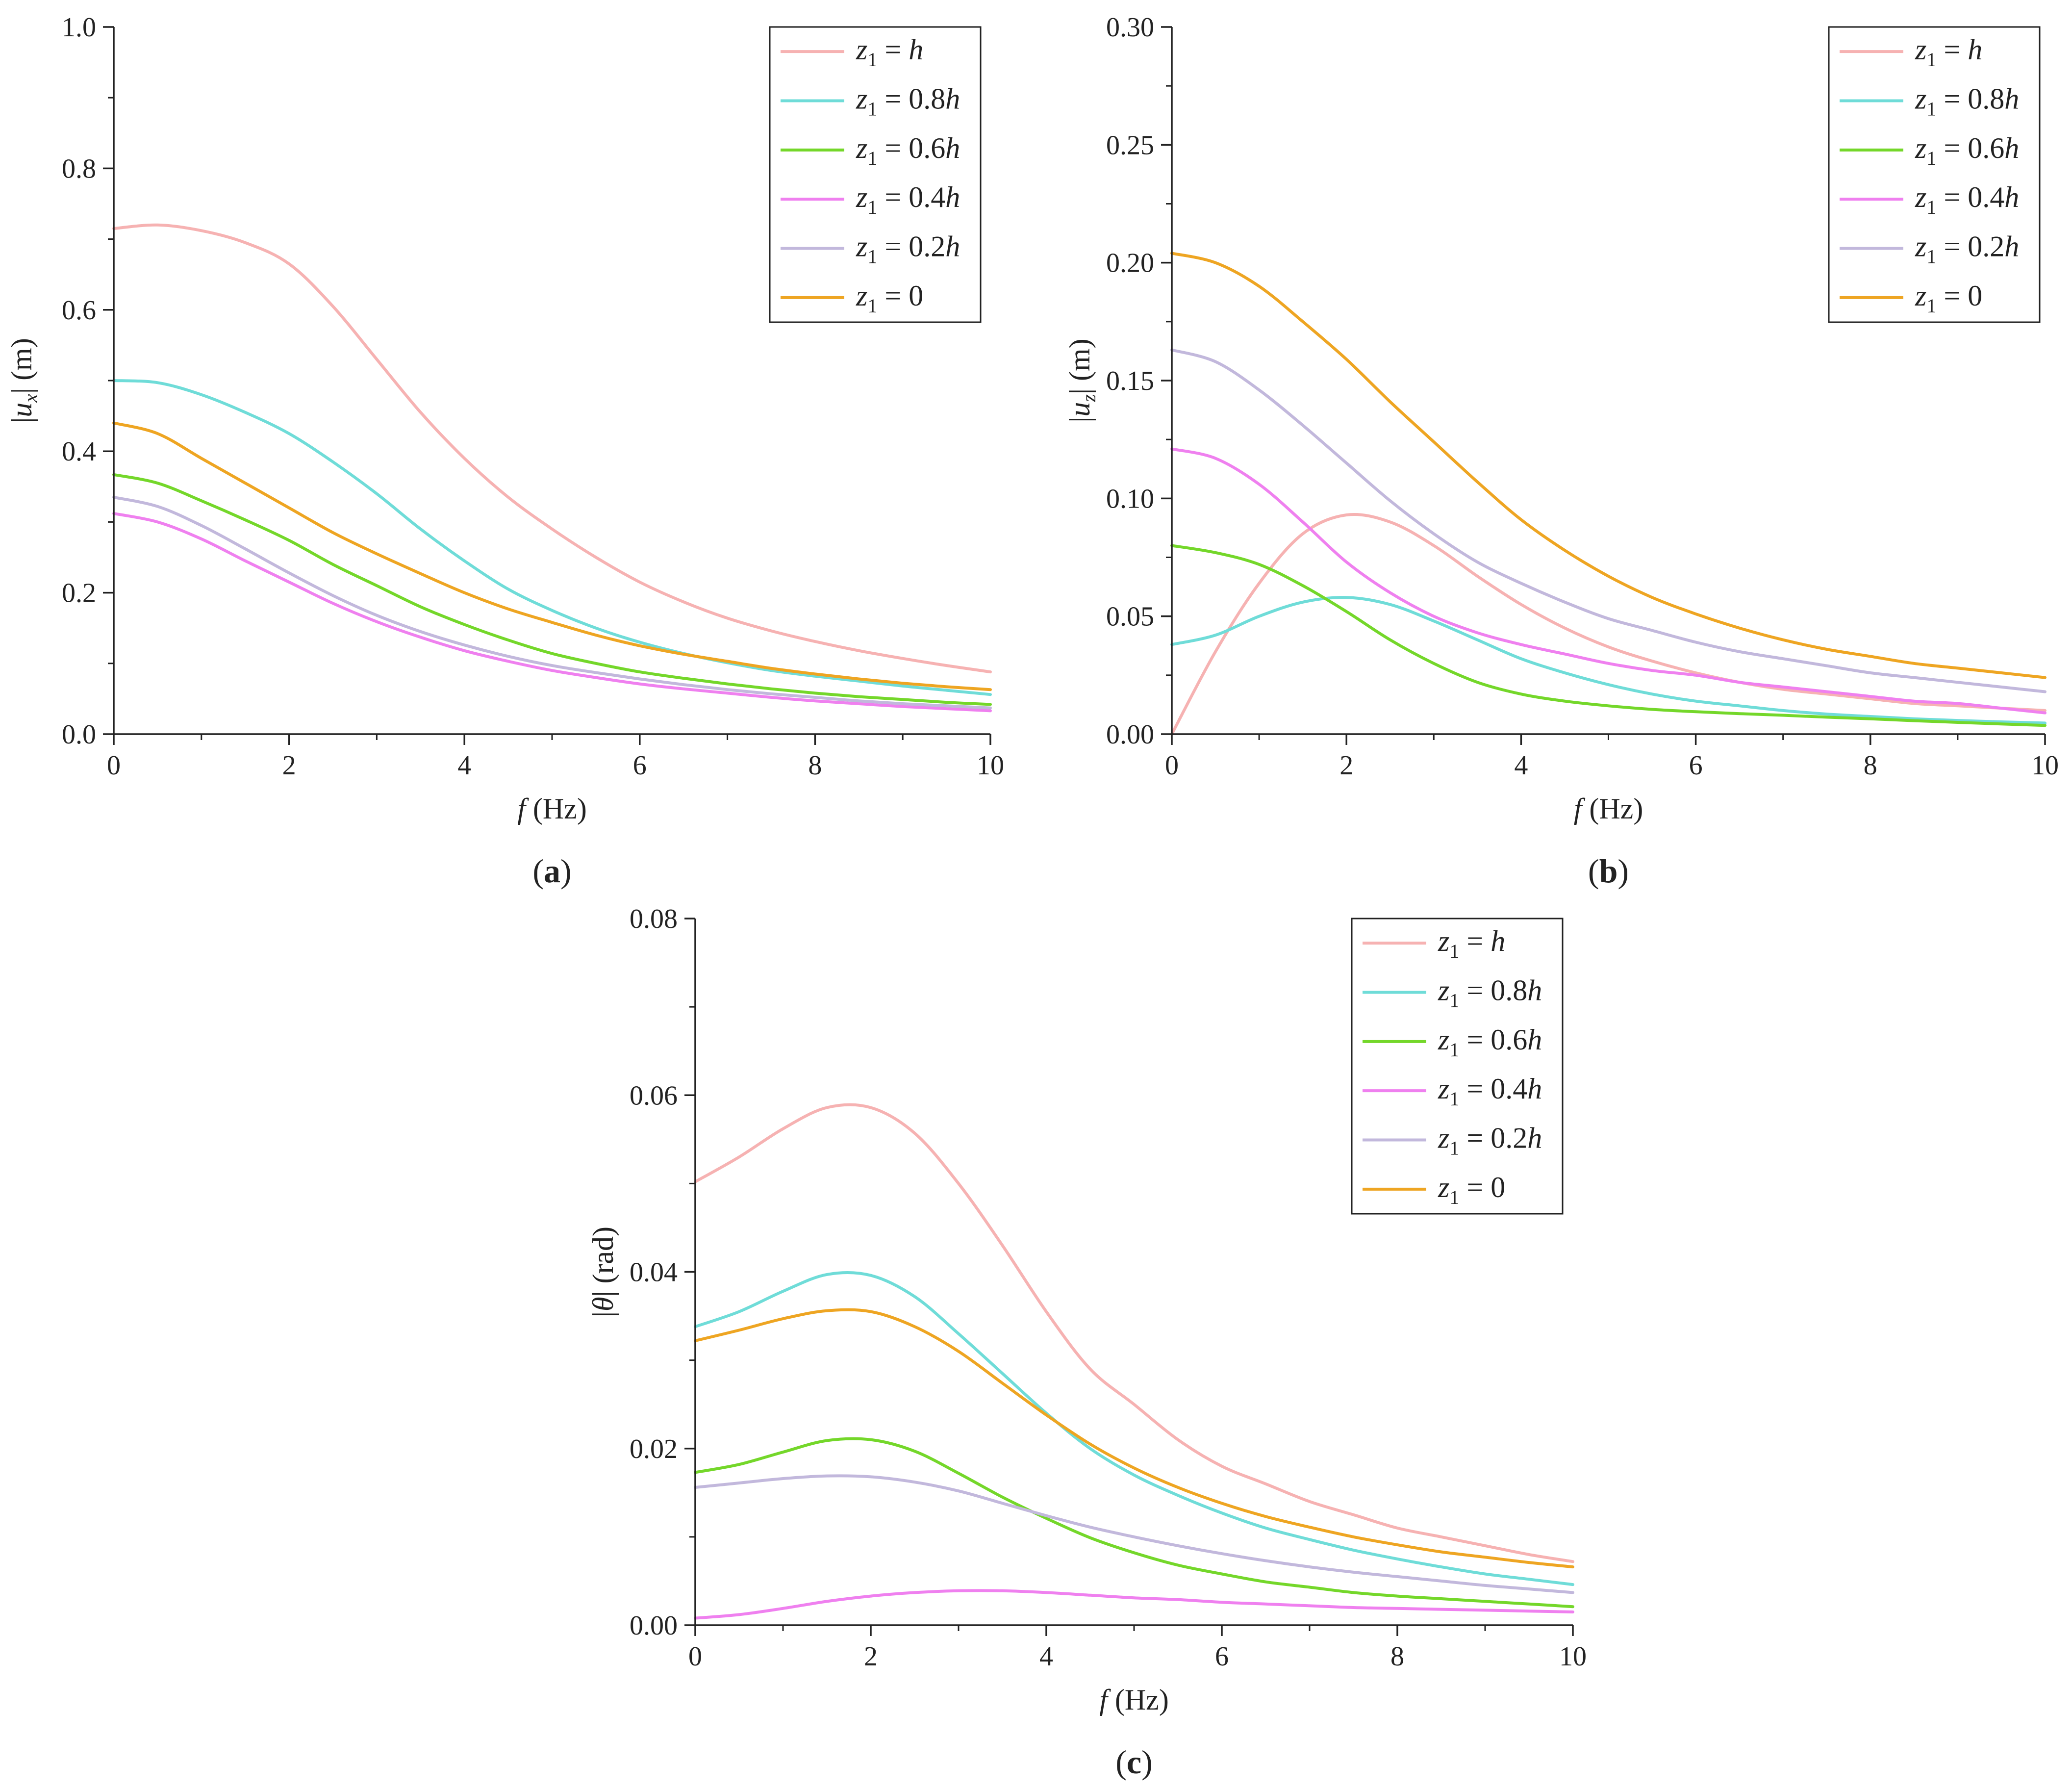 This screenshot has width=2072, height=1789. What do you see at coordinates (654, 1095) in the screenshot?
I see `y-tick-label: 0.06` at bounding box center [654, 1095].